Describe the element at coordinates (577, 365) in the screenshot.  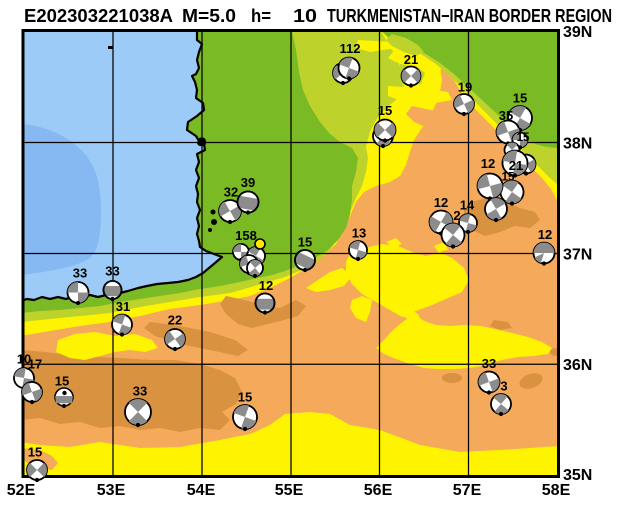
I see `svg-text: 36N` at that location.